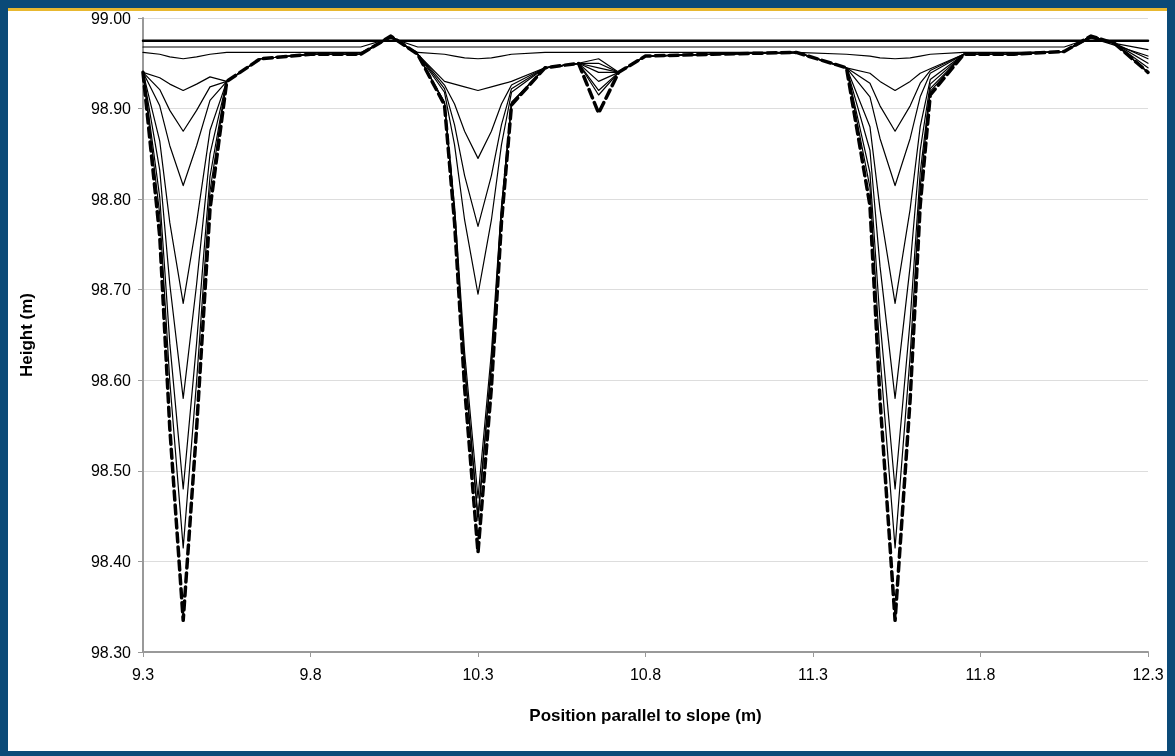 This screenshot has width=1175, height=756. What do you see at coordinates (310, 674) in the screenshot?
I see `x-tick-label: 9.8` at bounding box center [310, 674].